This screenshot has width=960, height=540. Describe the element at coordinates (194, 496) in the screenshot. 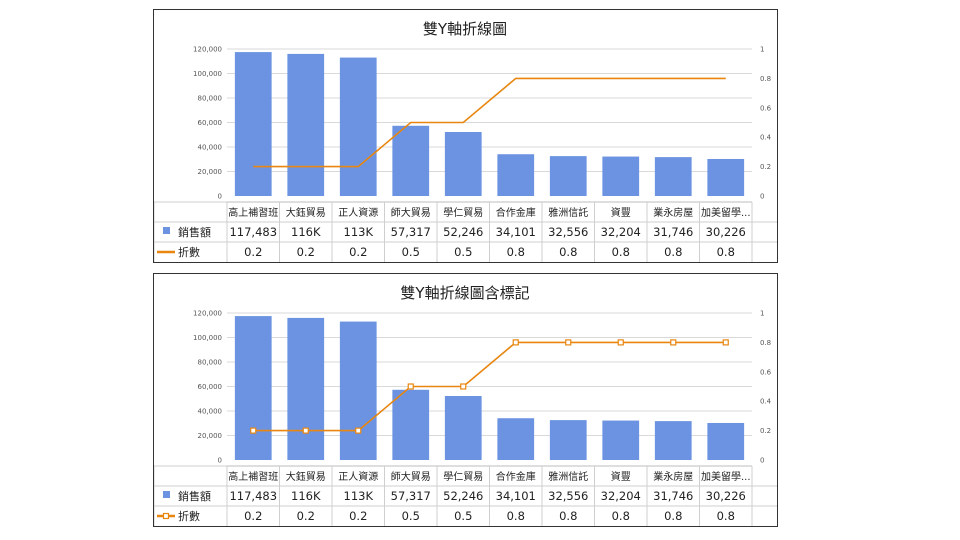

I see `legend-label: 銷售額` at that location.